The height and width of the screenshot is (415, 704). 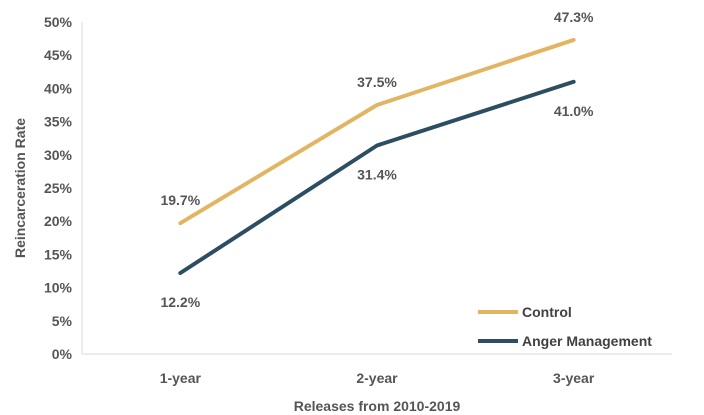 I want to click on y-tick-label: 25%, so click(x=58, y=188).